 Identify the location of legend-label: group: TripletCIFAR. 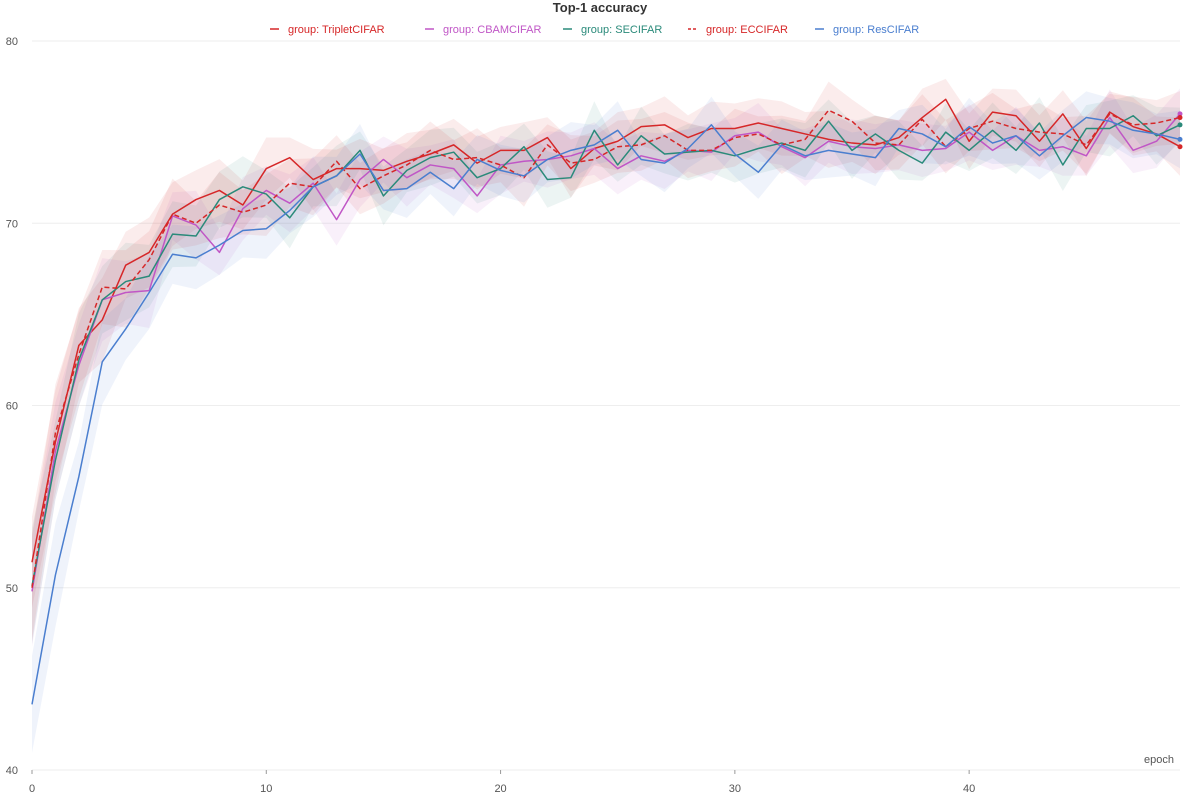
(336, 30).